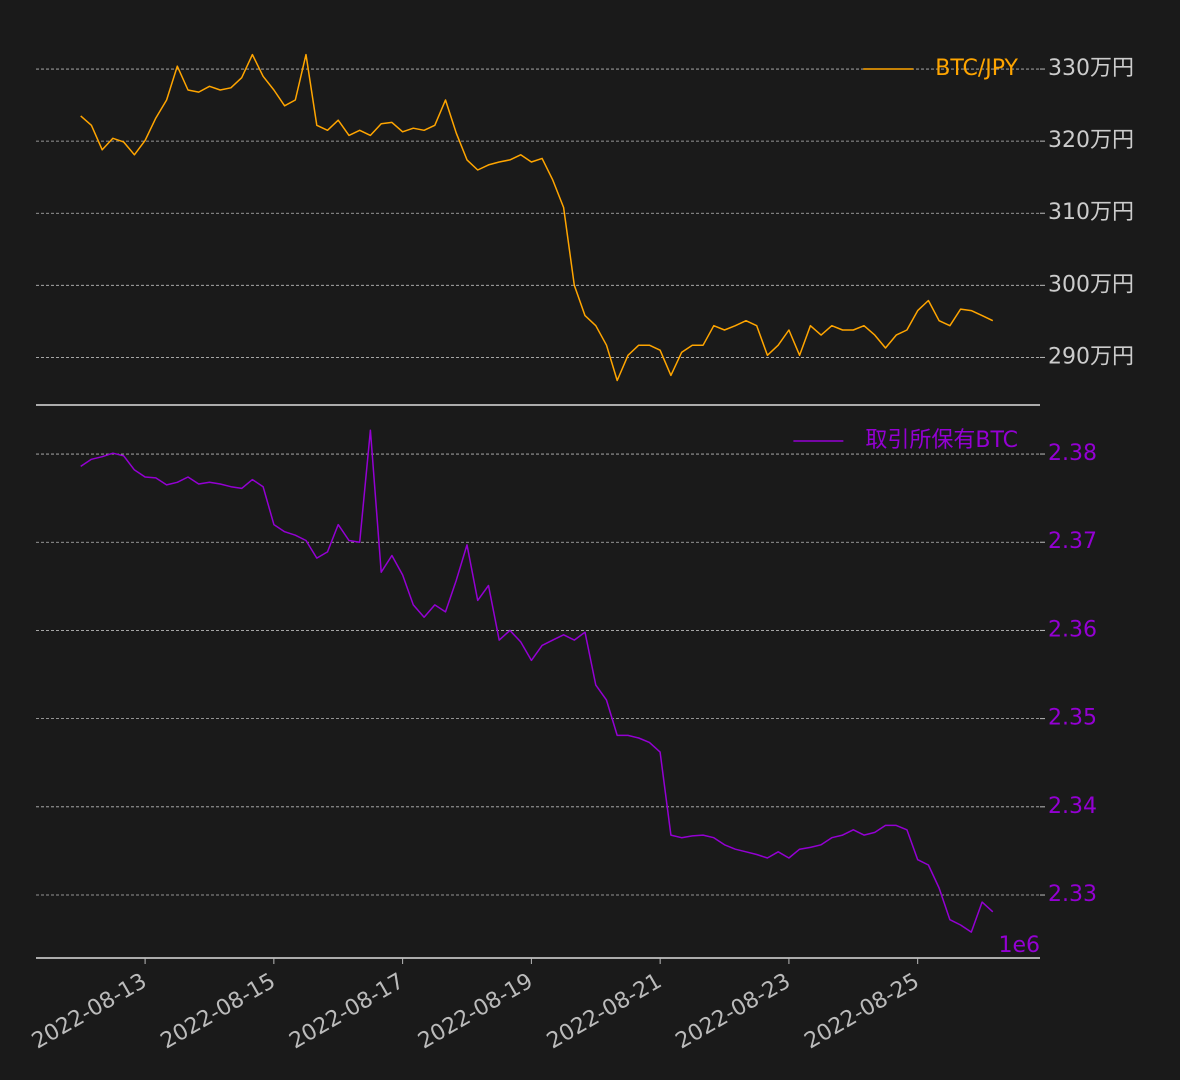  I want to click on y-tick-label: 320万円, so click(1091, 140).